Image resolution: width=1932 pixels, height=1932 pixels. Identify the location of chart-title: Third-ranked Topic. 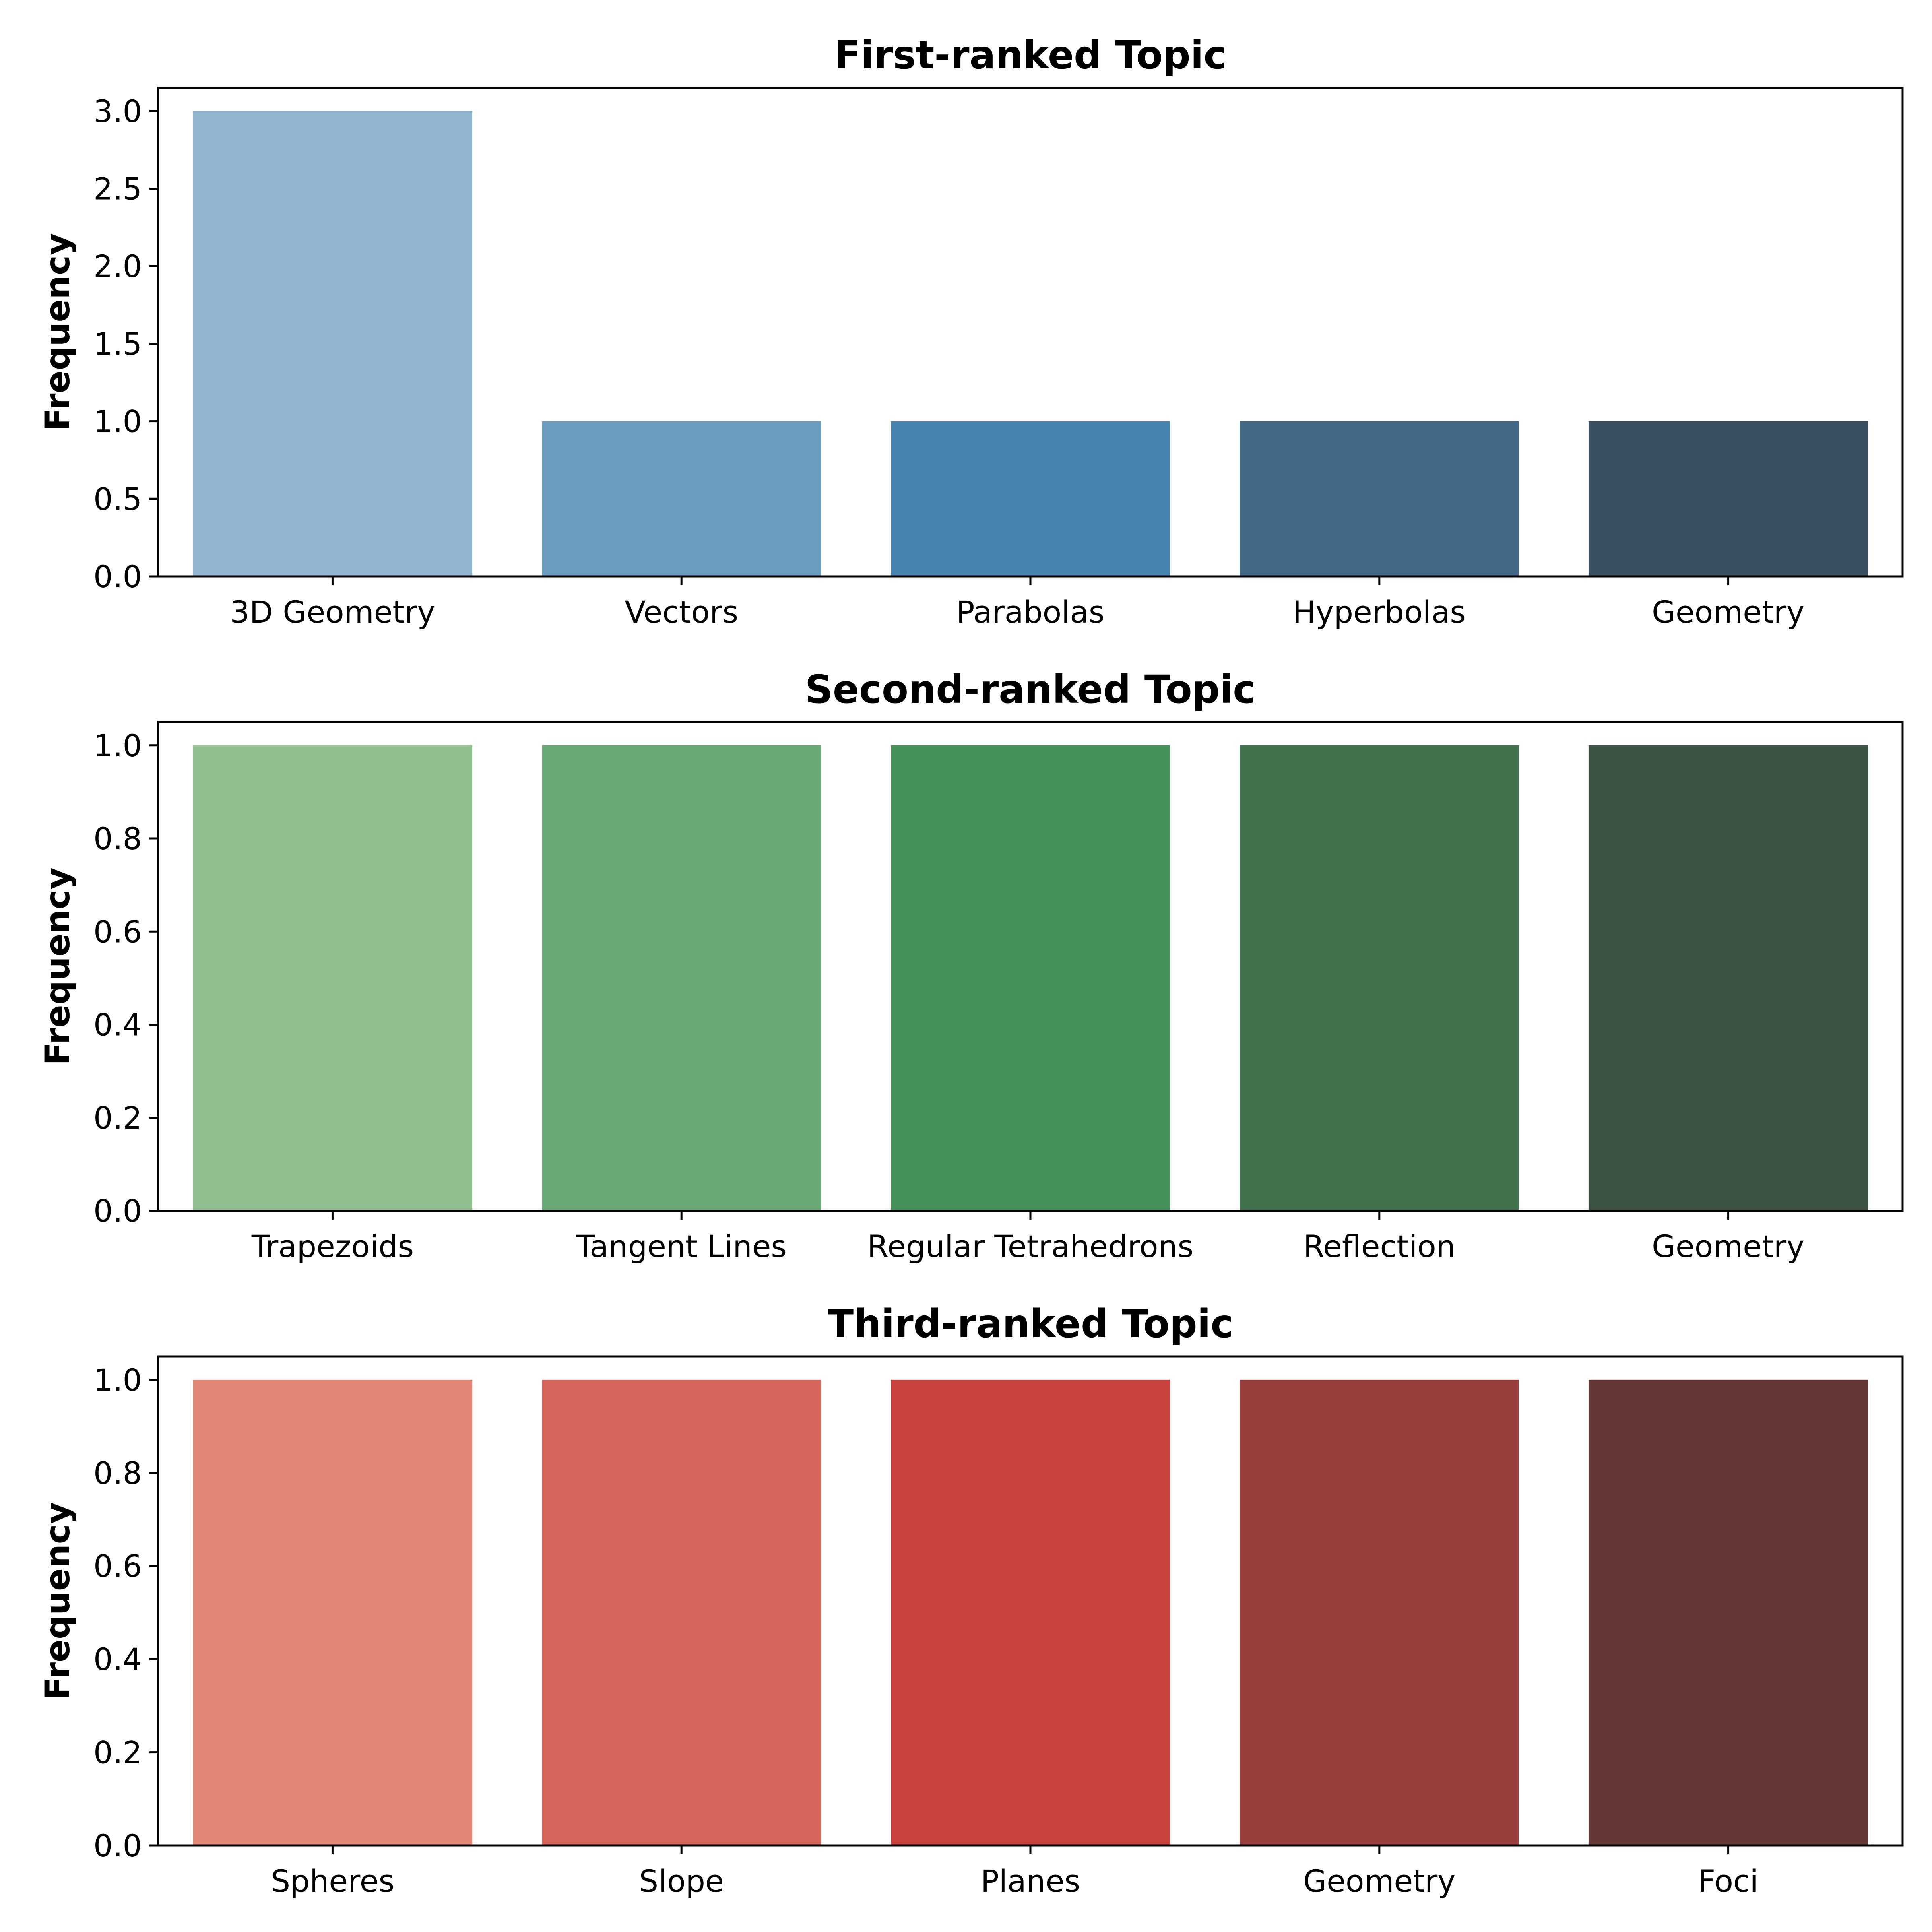
(1031, 1323).